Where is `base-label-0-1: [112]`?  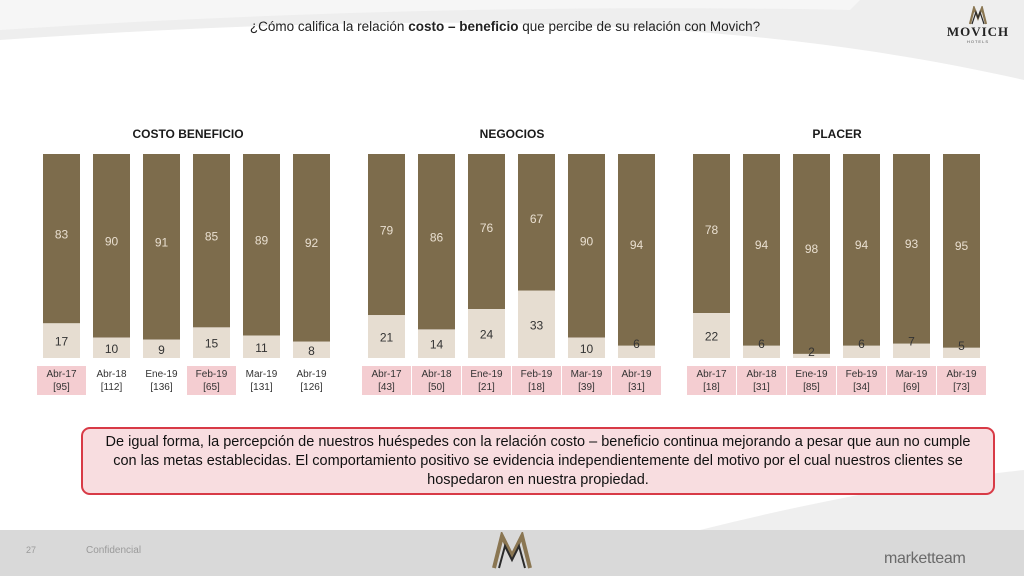 base-label-0-1: [112] is located at coordinates (112, 387).